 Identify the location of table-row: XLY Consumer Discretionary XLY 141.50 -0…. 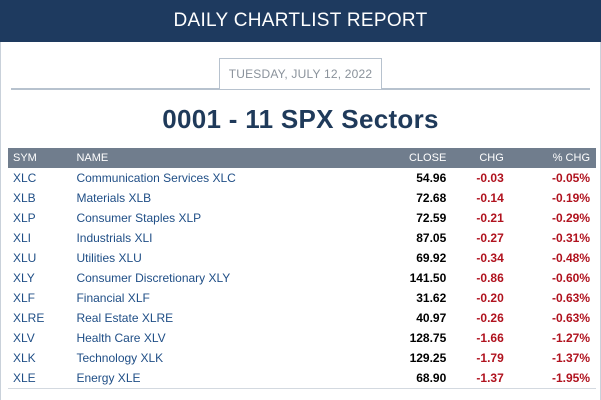
(302, 278).